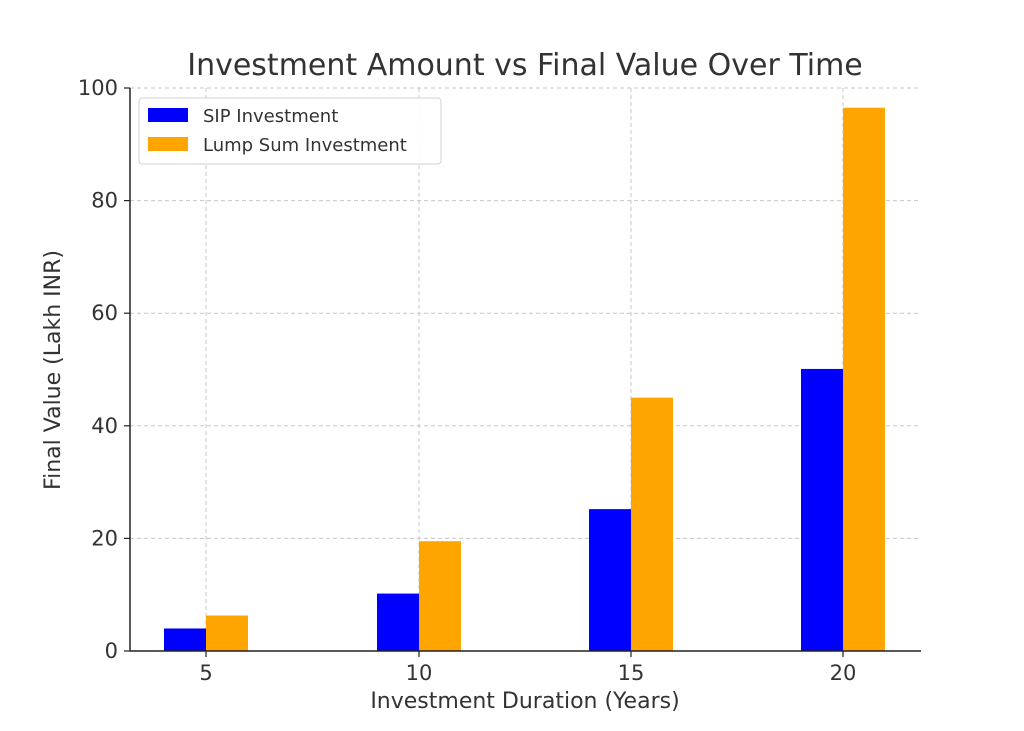 This screenshot has height=731, width=1024. I want to click on x-tick-label: 20, so click(843, 673).